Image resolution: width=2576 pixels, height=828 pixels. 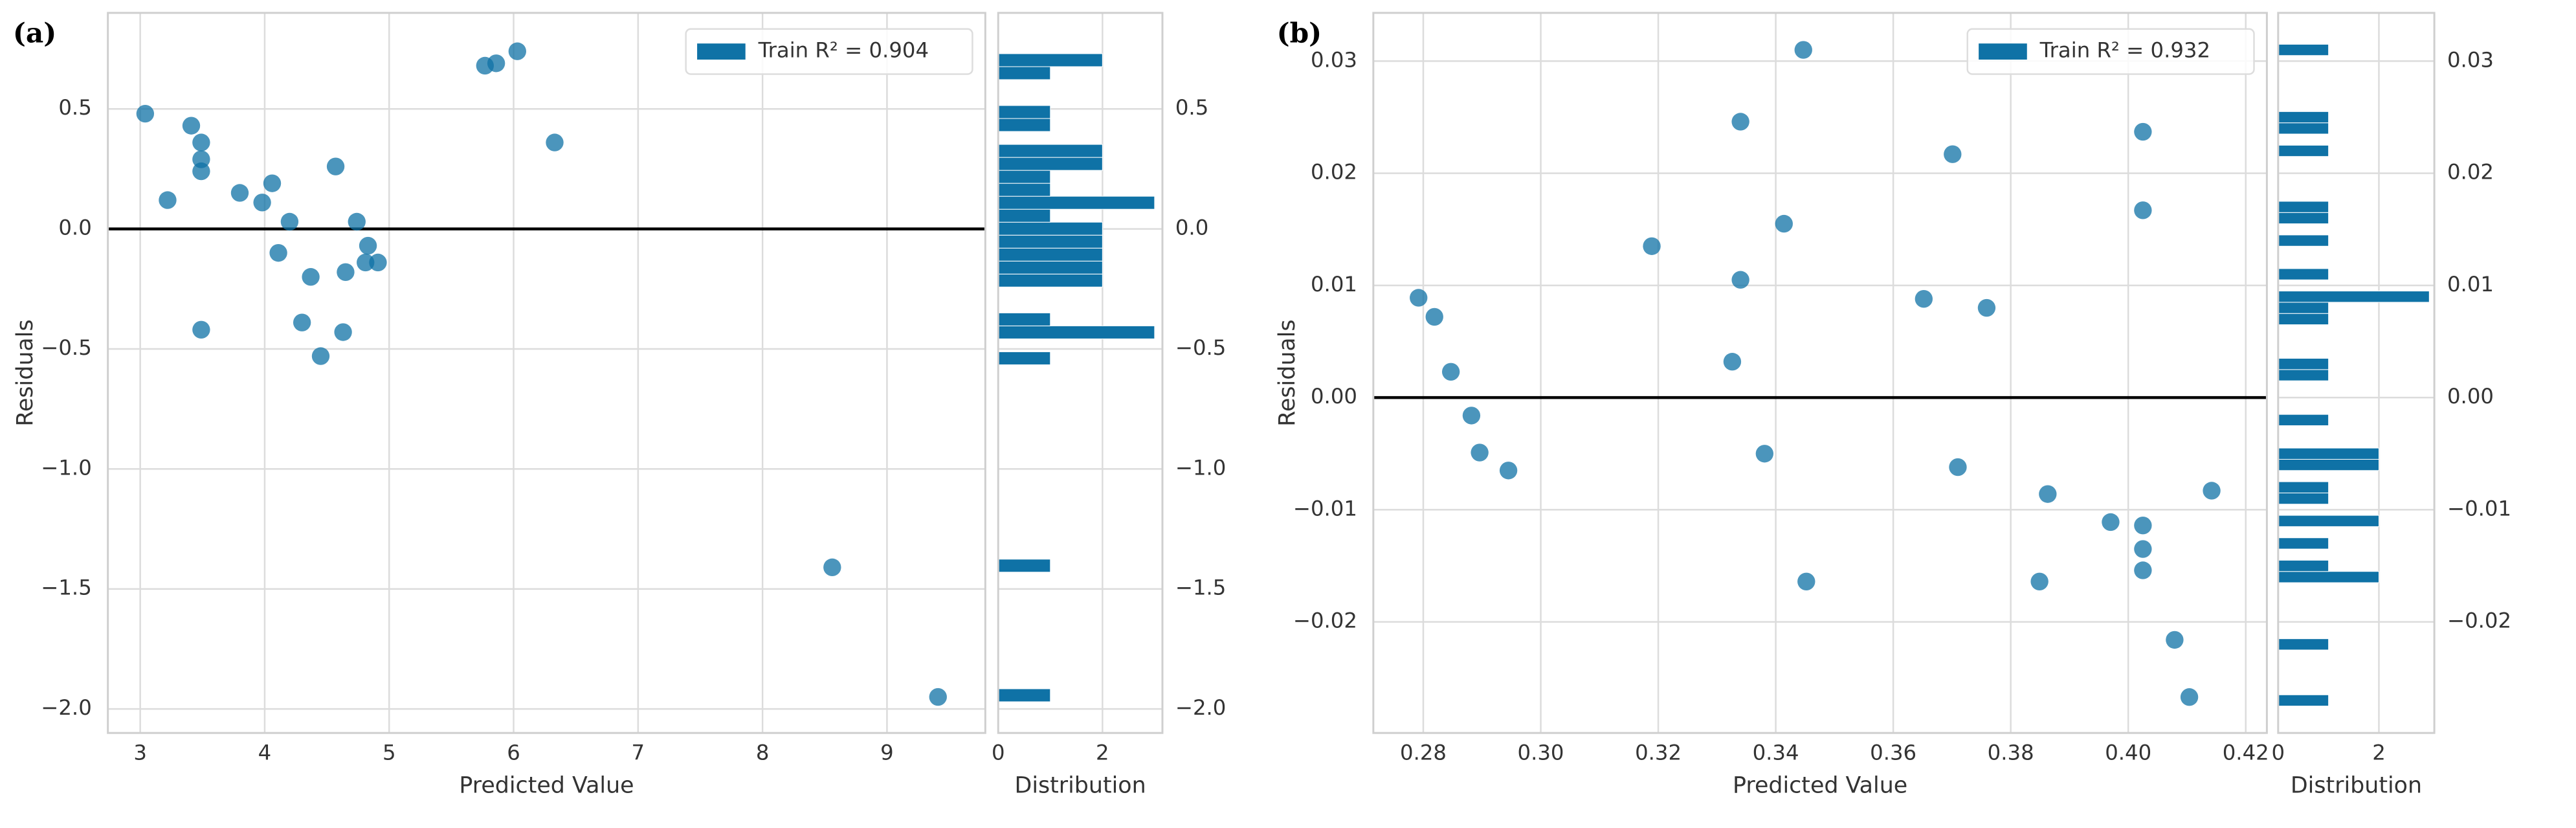 What do you see at coordinates (1080, 373) in the screenshot?
I see `hist-frame` at bounding box center [1080, 373].